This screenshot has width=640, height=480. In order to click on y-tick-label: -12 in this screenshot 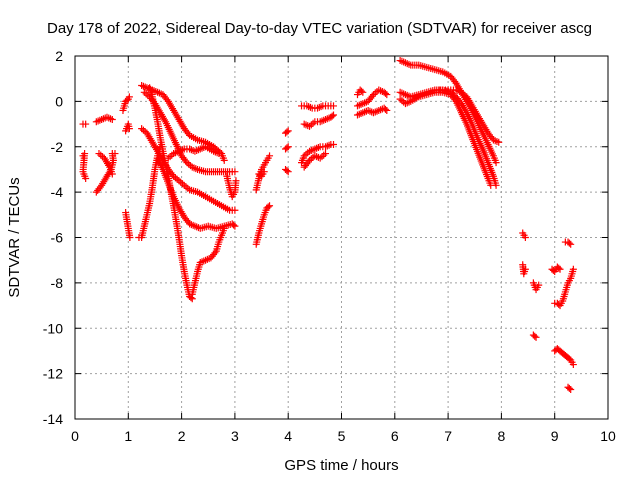, I will do `click(53, 374)`.